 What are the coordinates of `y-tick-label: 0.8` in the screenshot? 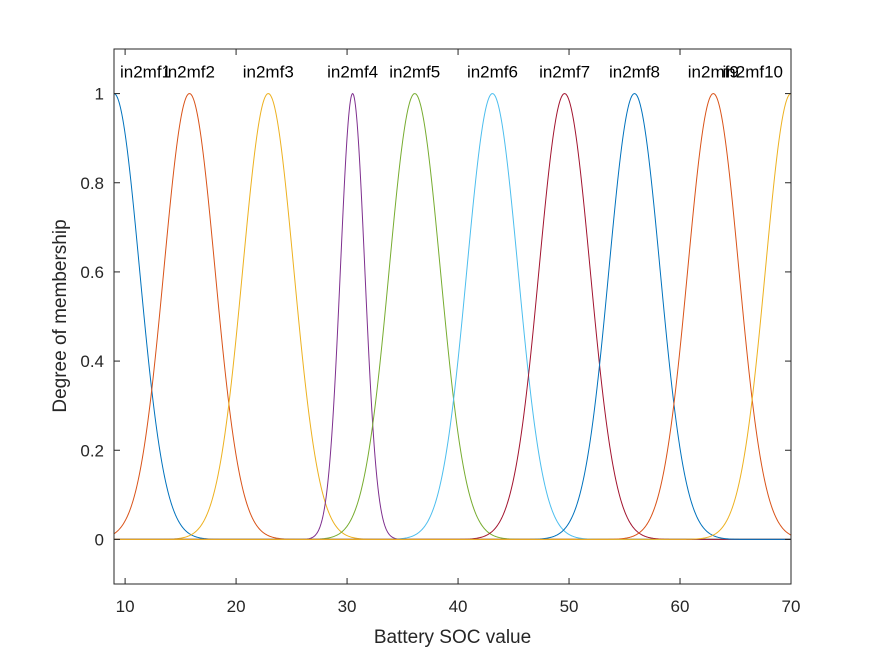 It's located at (92, 183).